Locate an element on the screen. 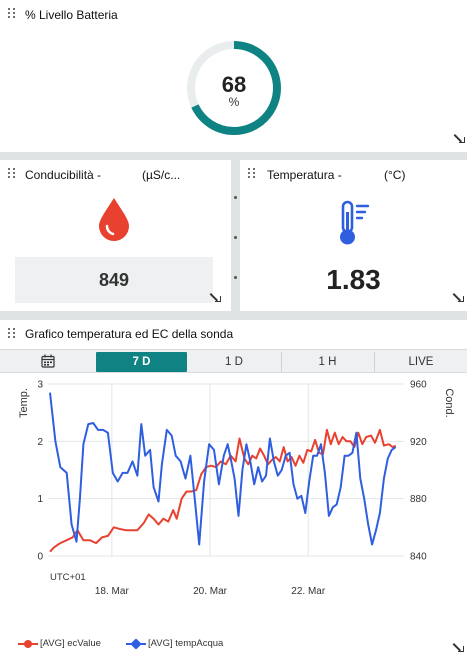 The height and width of the screenshot is (671, 467). battery-unit: % is located at coordinates (234, 102).